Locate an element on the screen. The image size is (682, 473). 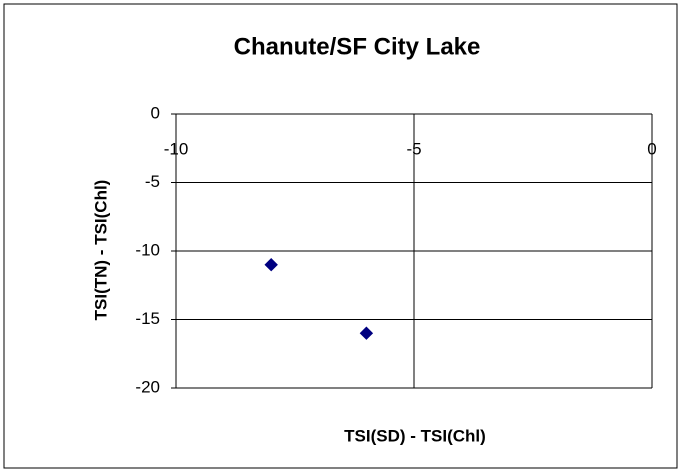
y-tick-label: -15 is located at coordinates (147, 318).